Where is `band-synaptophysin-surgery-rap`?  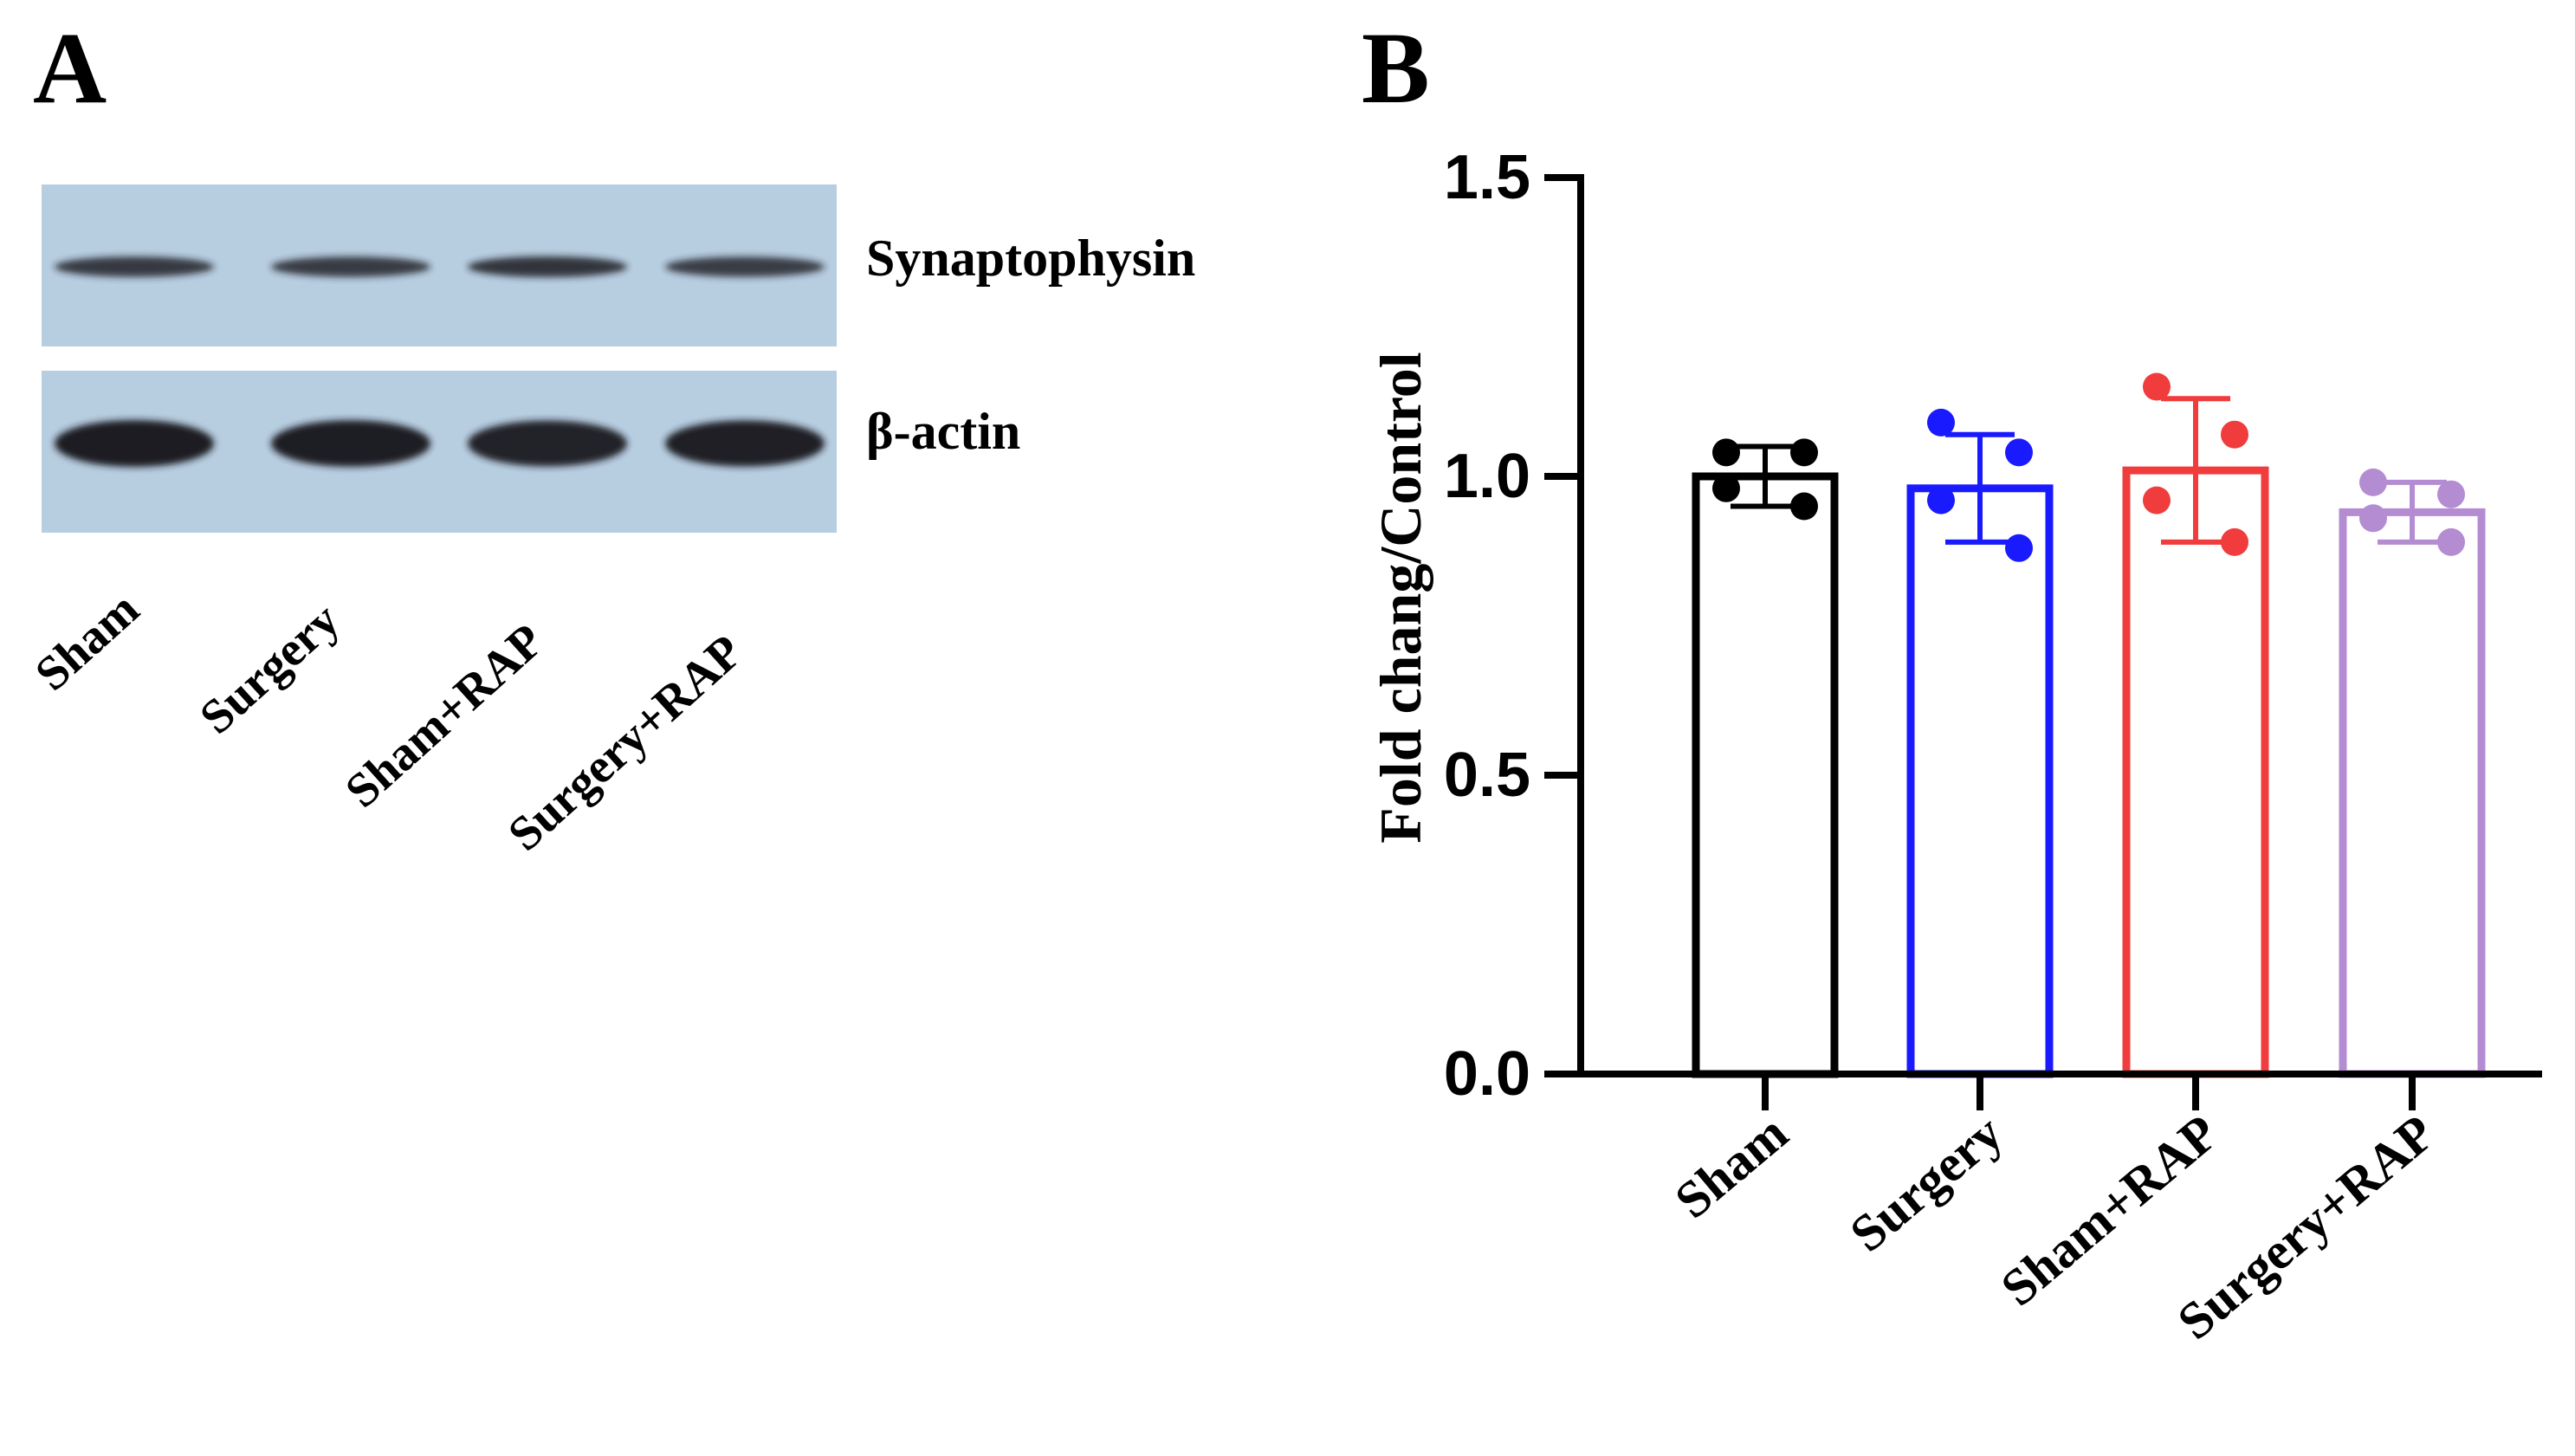 band-synaptophysin-surgery-rap is located at coordinates (745, 266).